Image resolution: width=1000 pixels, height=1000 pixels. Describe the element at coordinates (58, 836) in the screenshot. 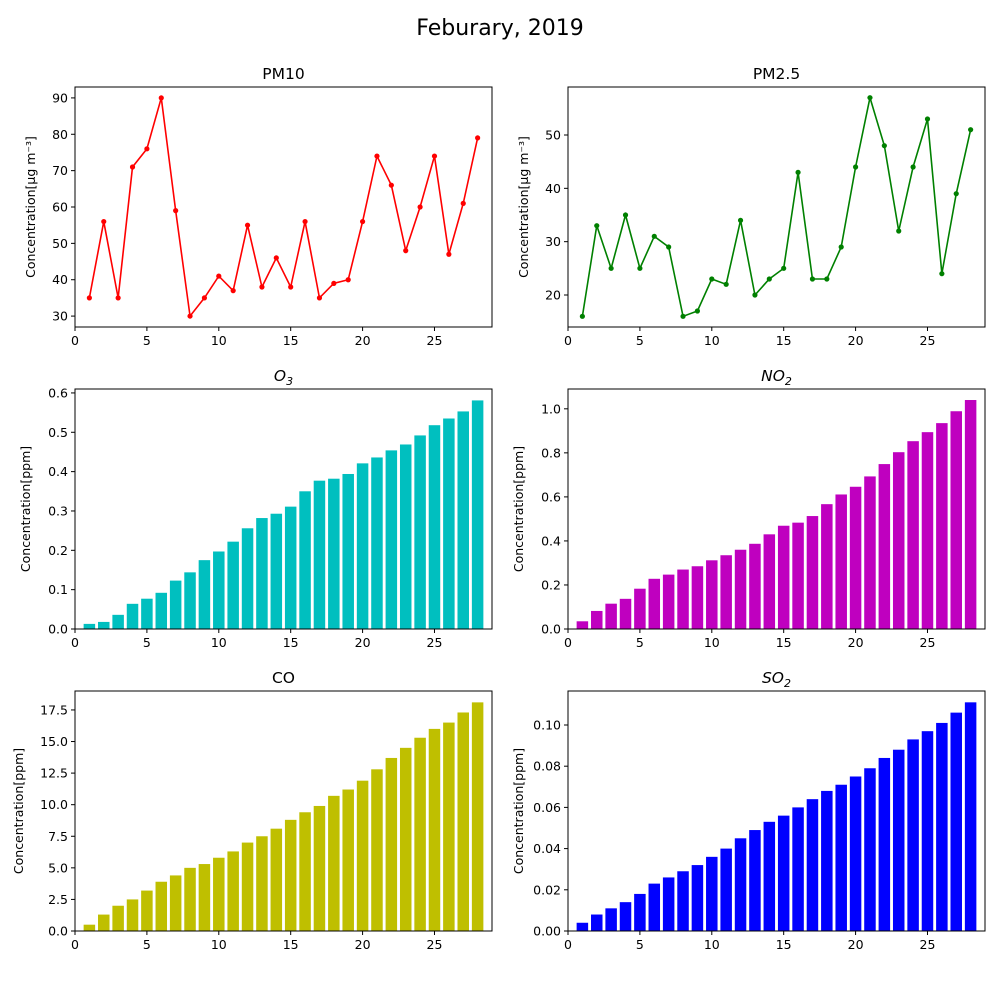

I see `y-tick-label: 7.5` at that location.